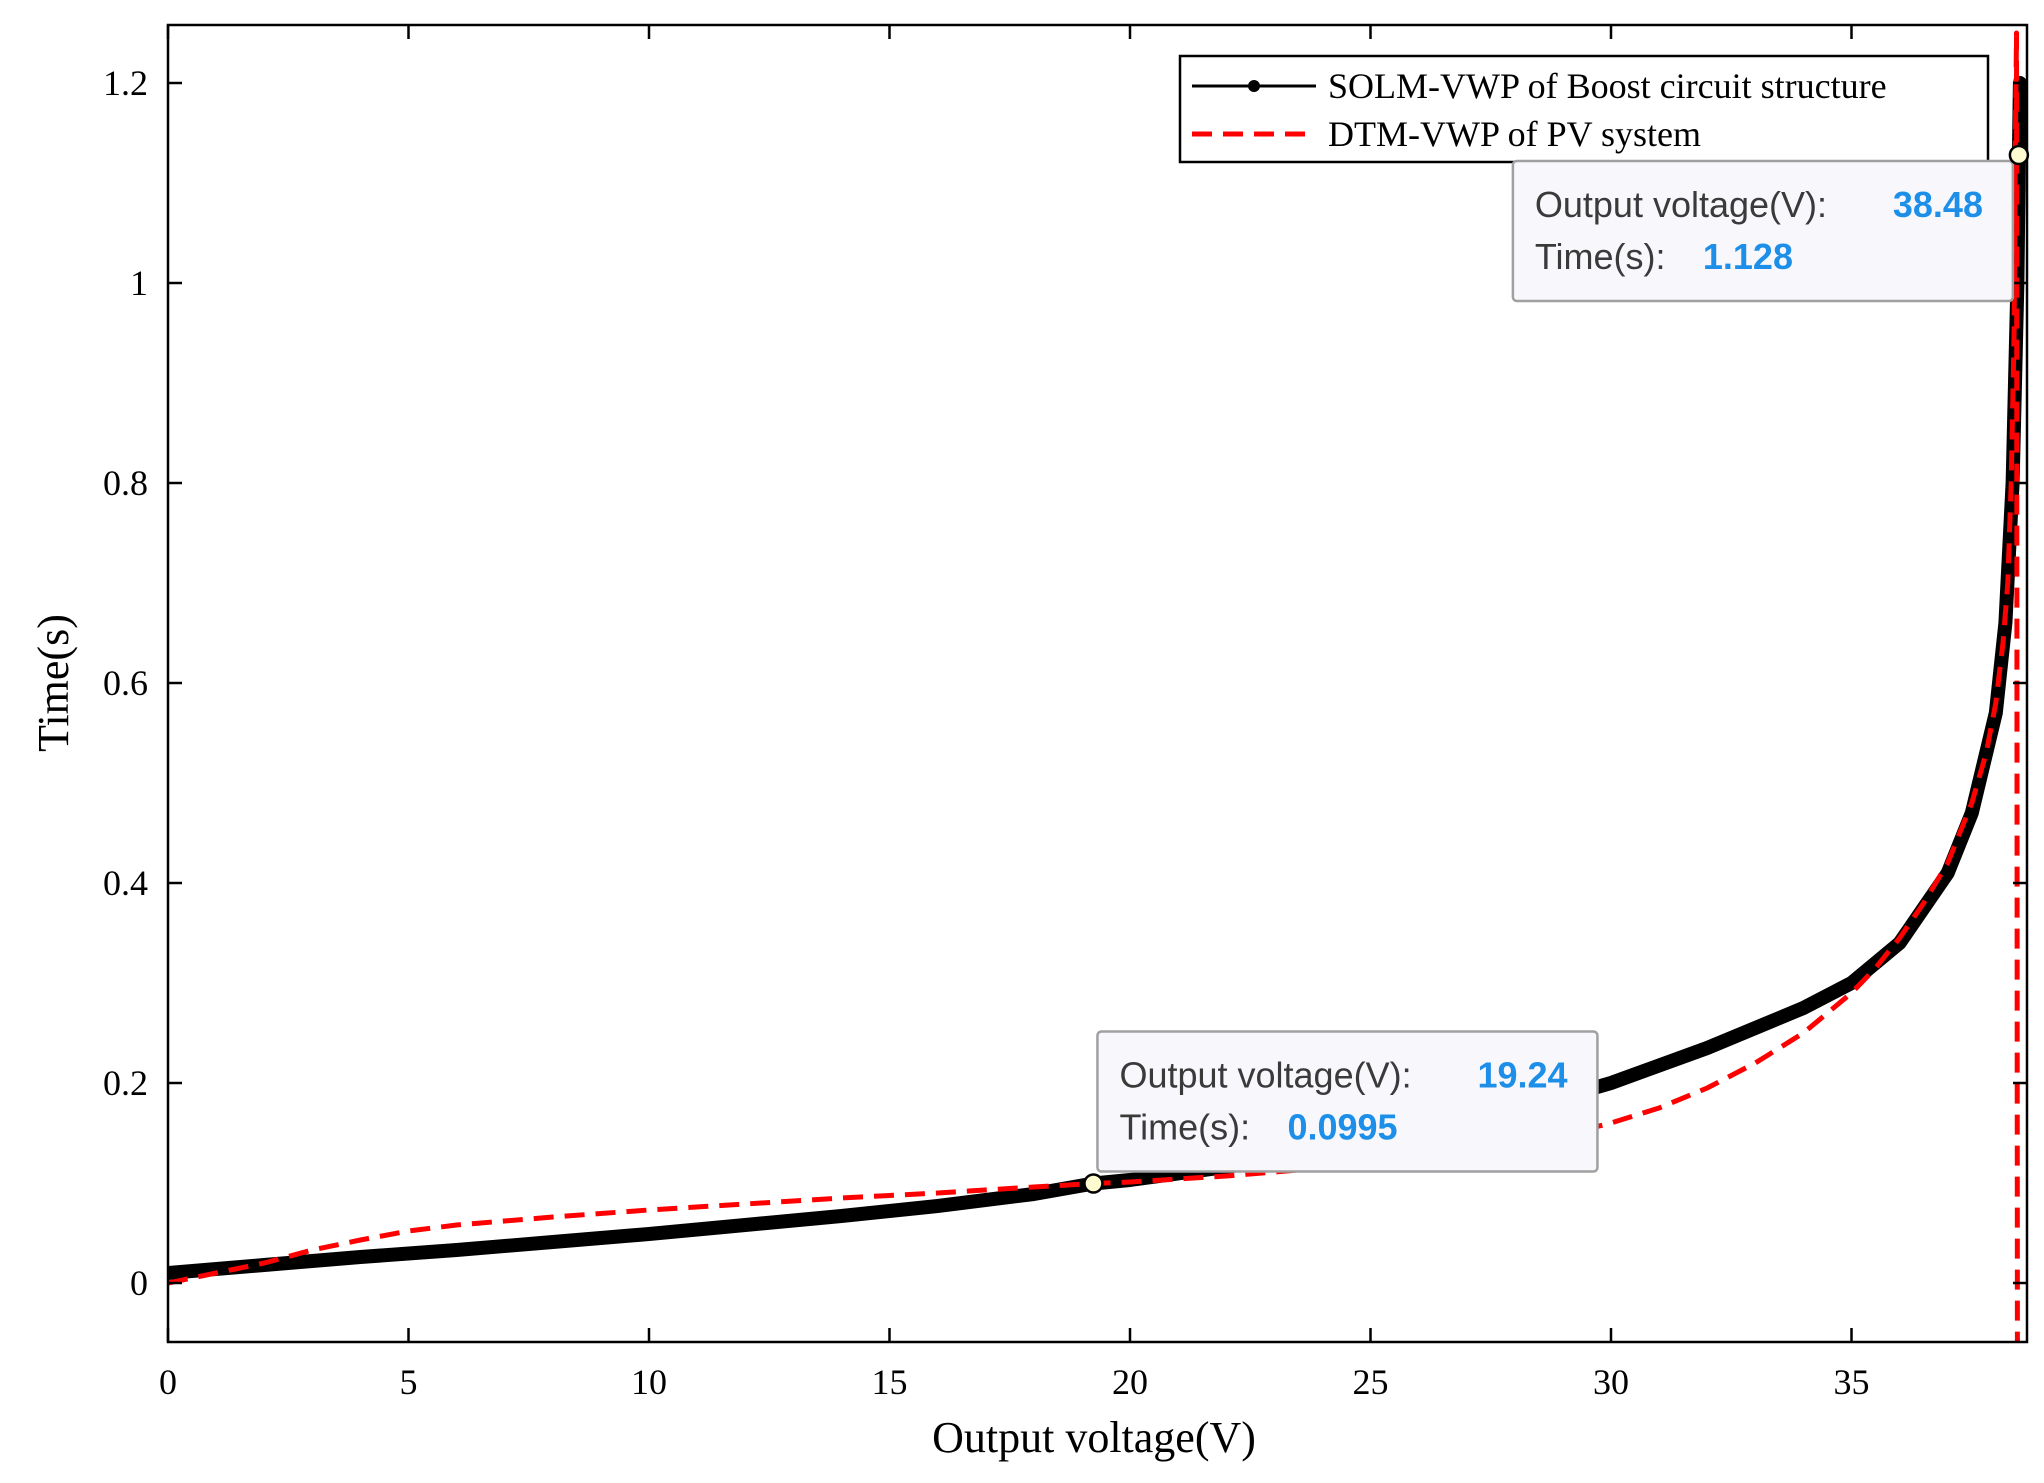 Image resolution: width=2044 pixels, height=1483 pixels. What do you see at coordinates (1254, 86) in the screenshot?
I see `legend-marker-solm` at bounding box center [1254, 86].